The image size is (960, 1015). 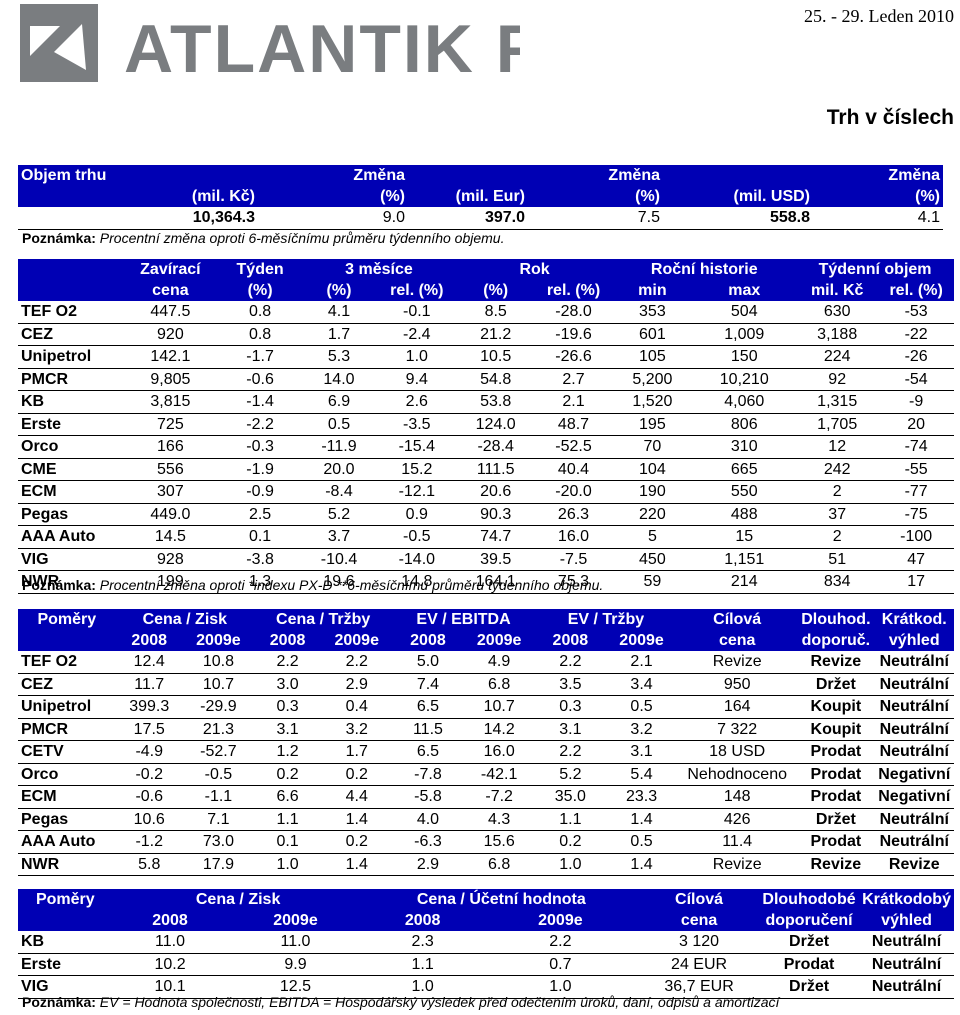 What do you see at coordinates (486, 537) in the screenshot?
I see `table-row: AAA Auto 14.5 0.1 3.7 -0.5 74.7 16.0 5 15 2 -100` at bounding box center [486, 537].